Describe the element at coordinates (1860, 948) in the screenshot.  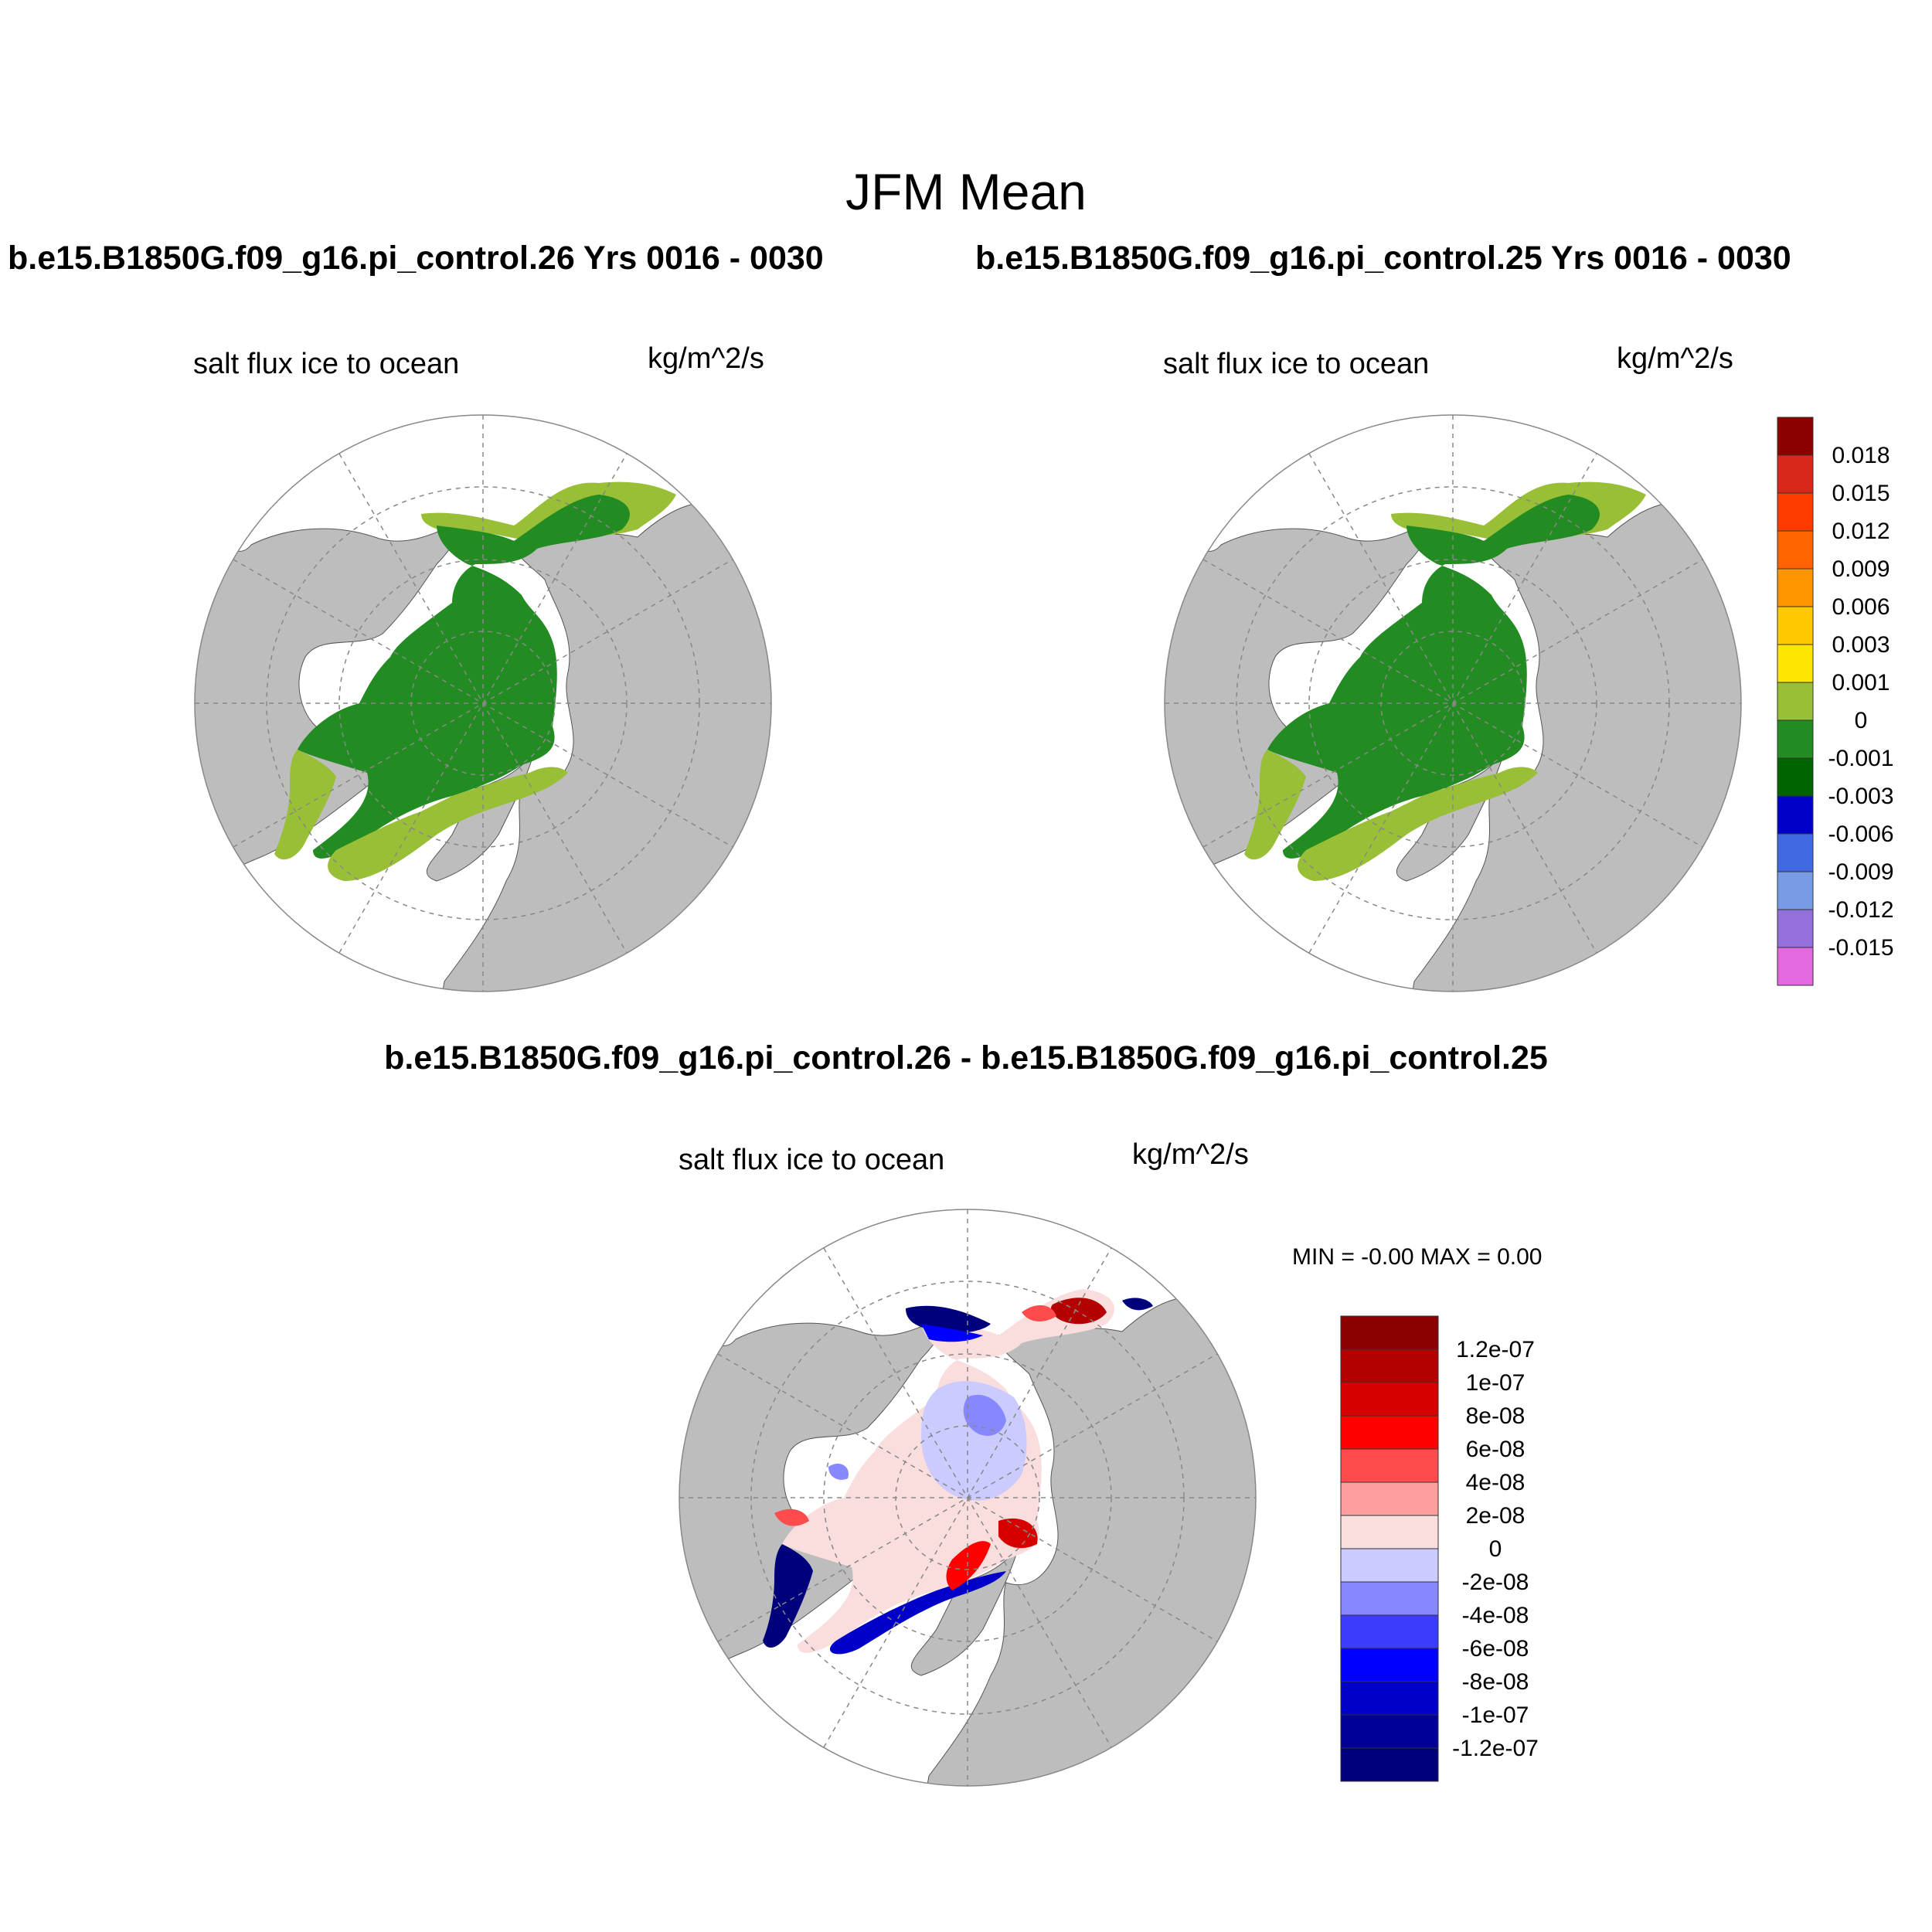
I see `colorbar-label: -0.015` at that location.